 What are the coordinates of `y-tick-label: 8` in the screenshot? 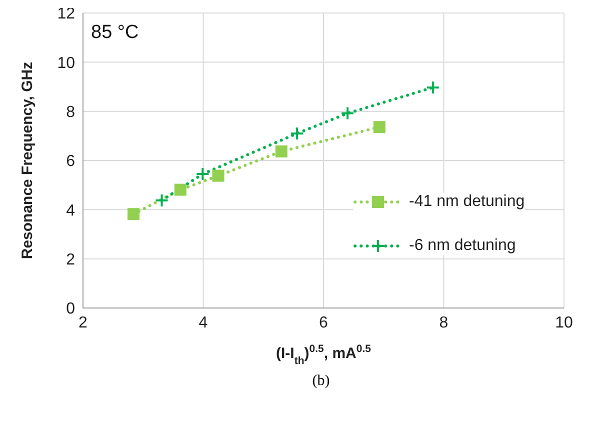 It's located at (71, 113).